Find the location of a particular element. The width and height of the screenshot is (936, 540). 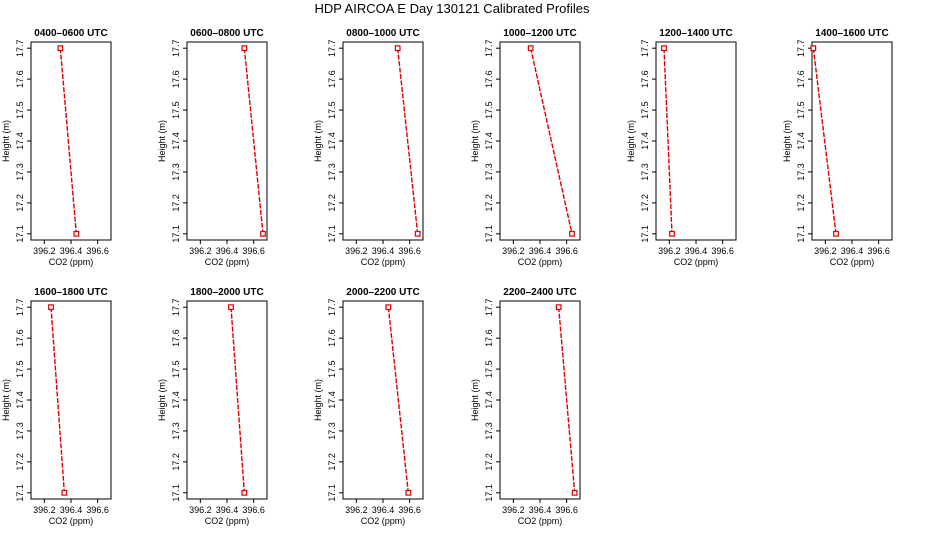

panel-title: 1600–1800 UTC is located at coordinates (70, 292).